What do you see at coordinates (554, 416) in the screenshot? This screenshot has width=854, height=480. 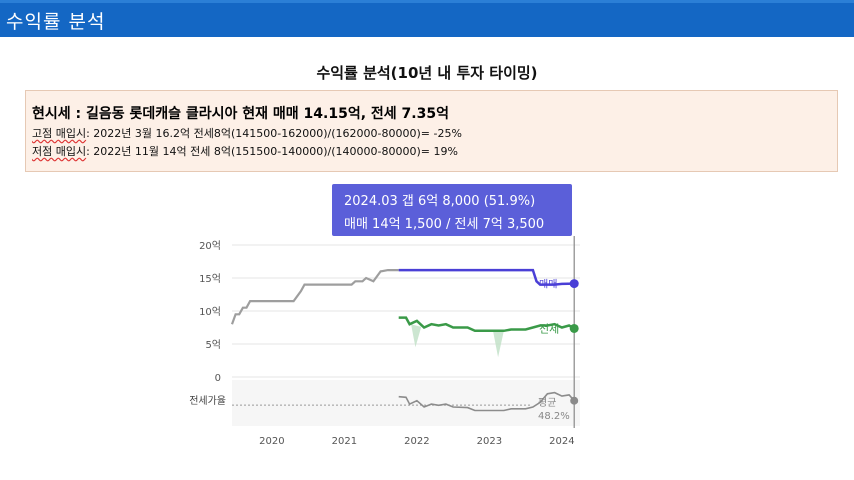 I see `ratio-average-value: 48.2%` at bounding box center [554, 416].